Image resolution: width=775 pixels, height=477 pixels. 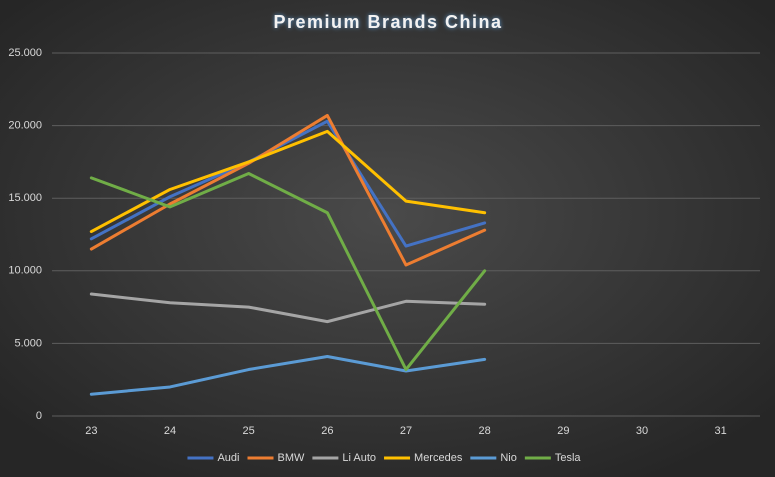 What do you see at coordinates (642, 431) in the screenshot?
I see `x-tick-label: 30` at bounding box center [642, 431].